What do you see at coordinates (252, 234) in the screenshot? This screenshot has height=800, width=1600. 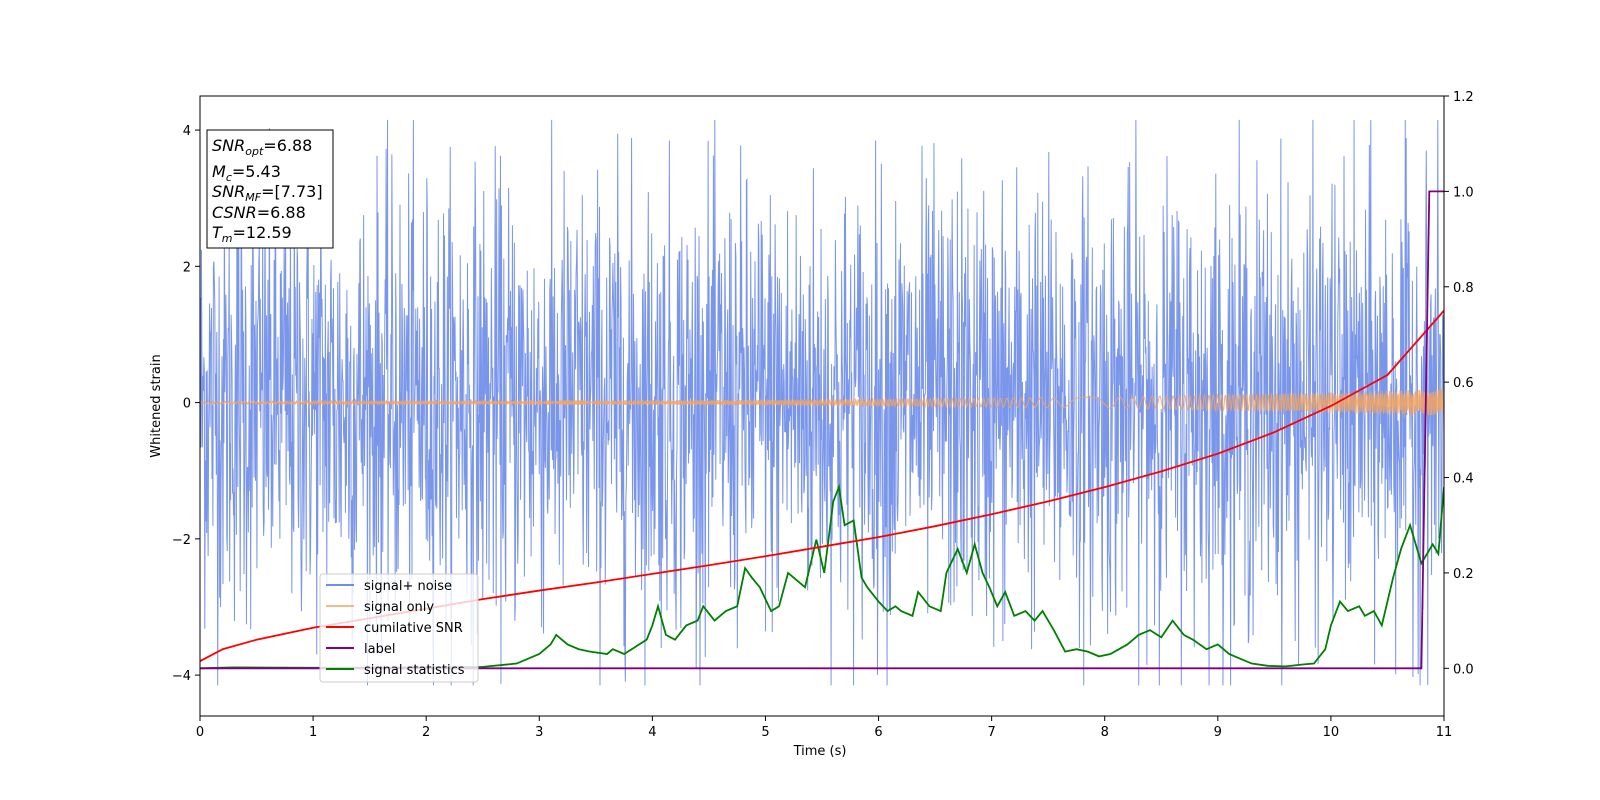 I see `annotation-line: Tm=12.59` at bounding box center [252, 234].